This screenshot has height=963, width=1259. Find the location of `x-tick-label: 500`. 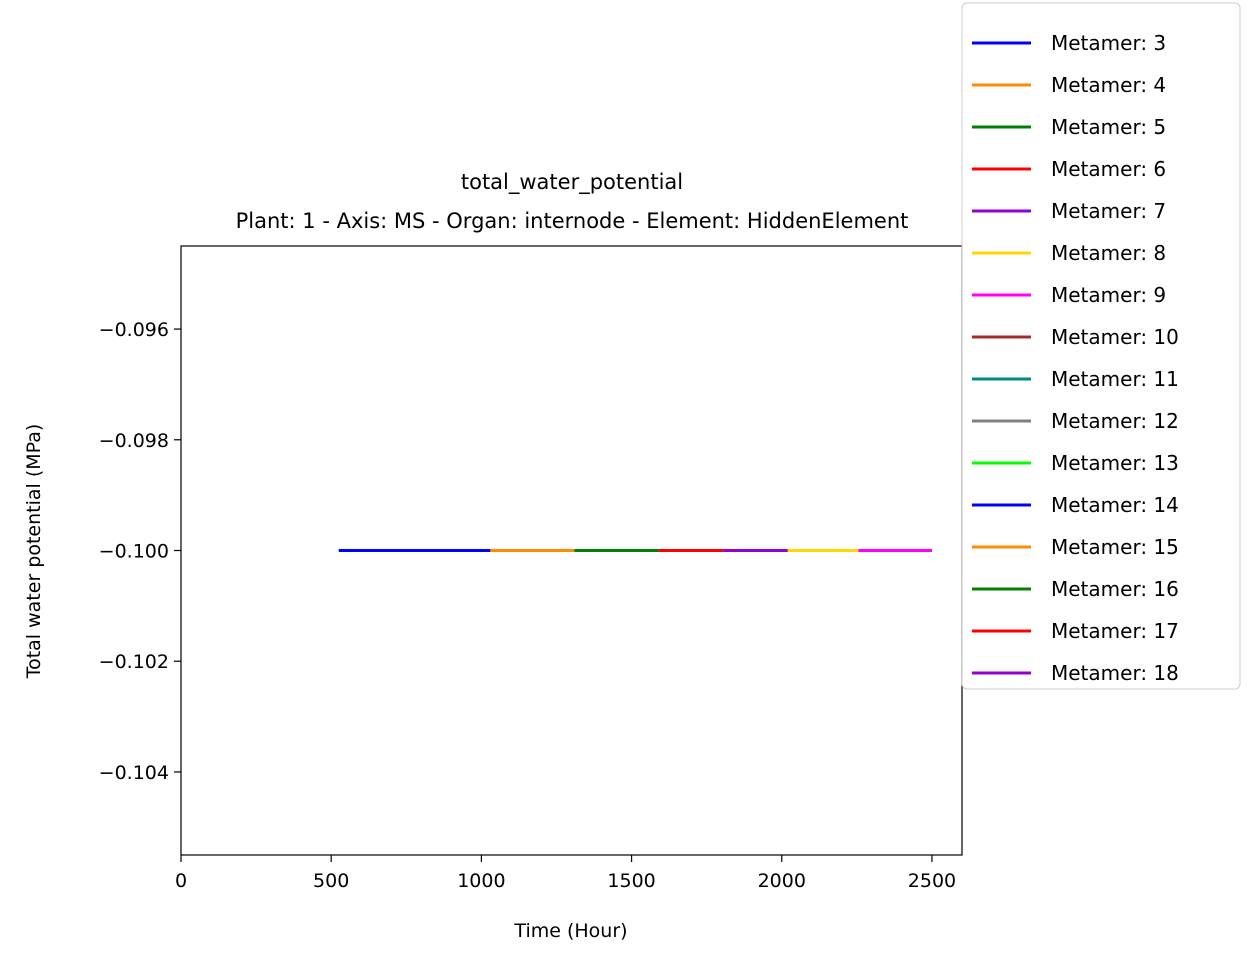

x-tick-label: 500 is located at coordinates (331, 881).